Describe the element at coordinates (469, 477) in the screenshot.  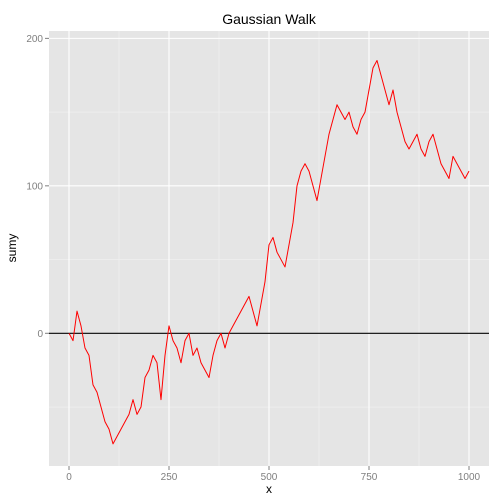
I see `x-tick-label: 1000` at that location.